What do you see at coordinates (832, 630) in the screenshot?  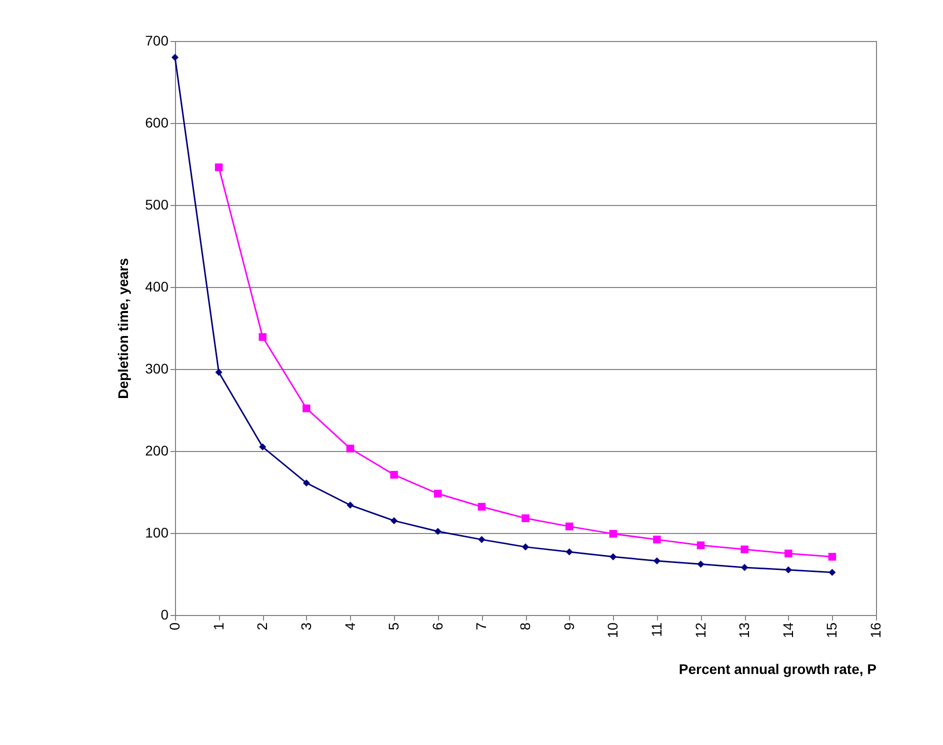 I see `x-tick-label: 15` at bounding box center [832, 630].